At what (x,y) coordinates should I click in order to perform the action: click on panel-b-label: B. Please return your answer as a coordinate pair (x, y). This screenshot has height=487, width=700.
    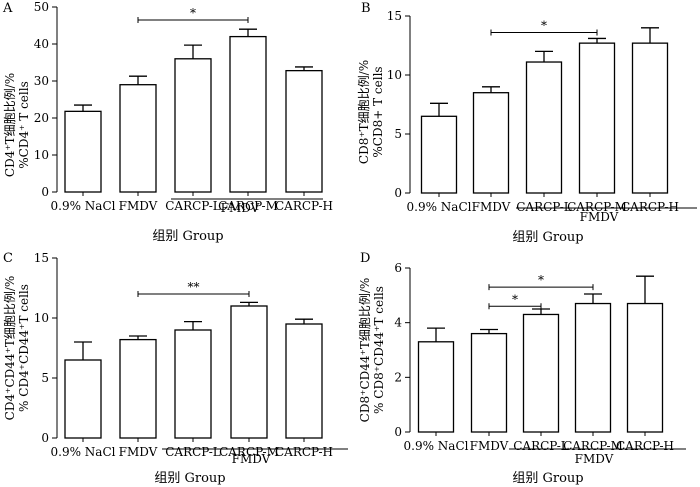
    Looking at the image, I should click on (366, 8).